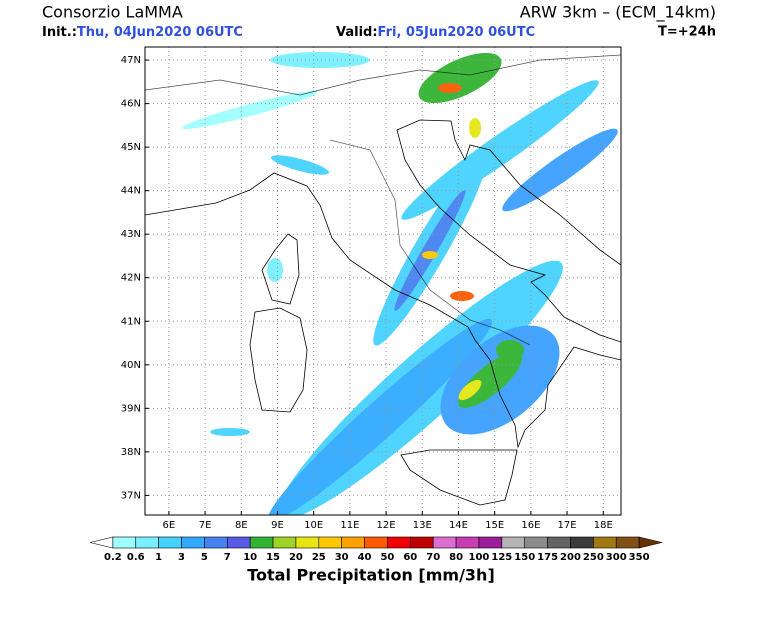  I want to click on colorbar-label: 3, so click(181, 557).